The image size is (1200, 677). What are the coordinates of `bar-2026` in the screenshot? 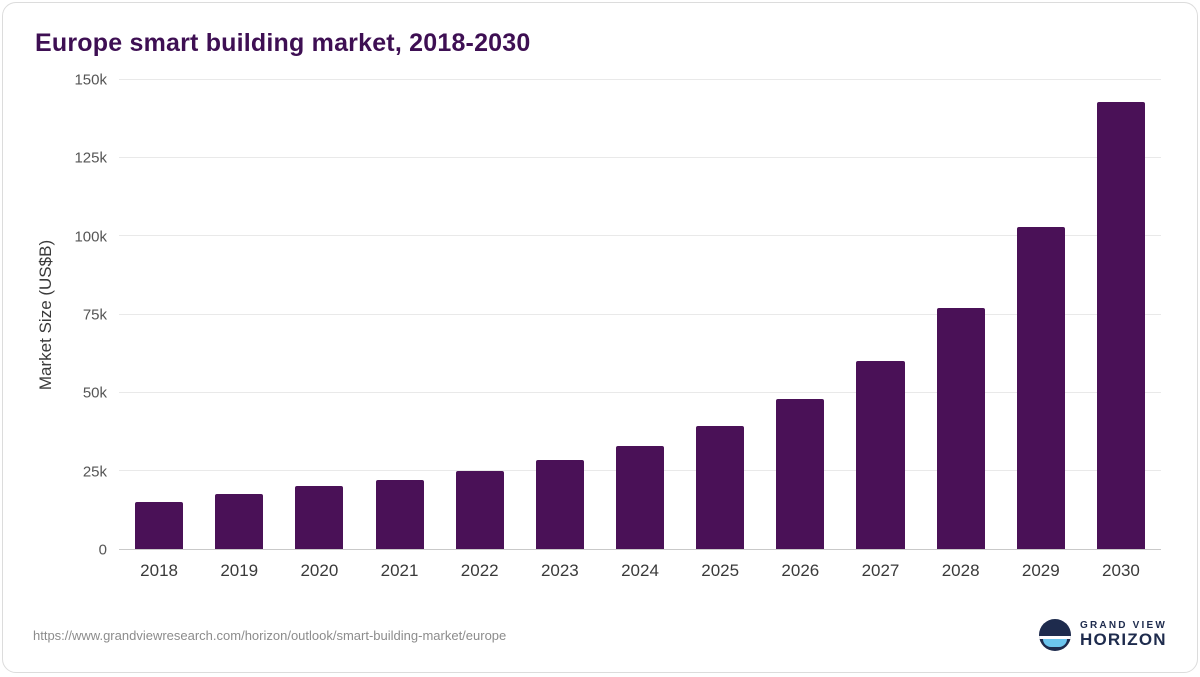 It's located at (800, 473).